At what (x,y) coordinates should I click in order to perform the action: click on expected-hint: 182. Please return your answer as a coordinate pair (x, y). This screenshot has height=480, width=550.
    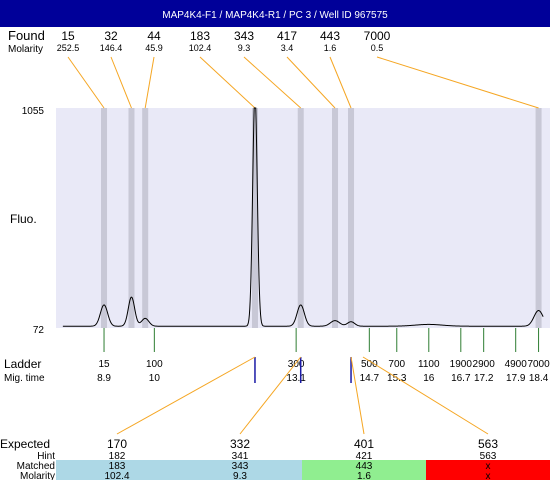
    Looking at the image, I should click on (117, 456).